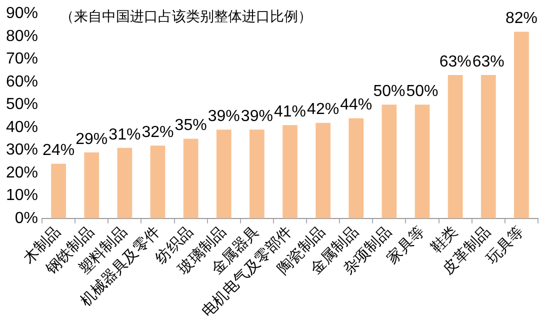  Describe the element at coordinates (22, 13) in the screenshot. I see `y-tick-label: 90%` at that location.